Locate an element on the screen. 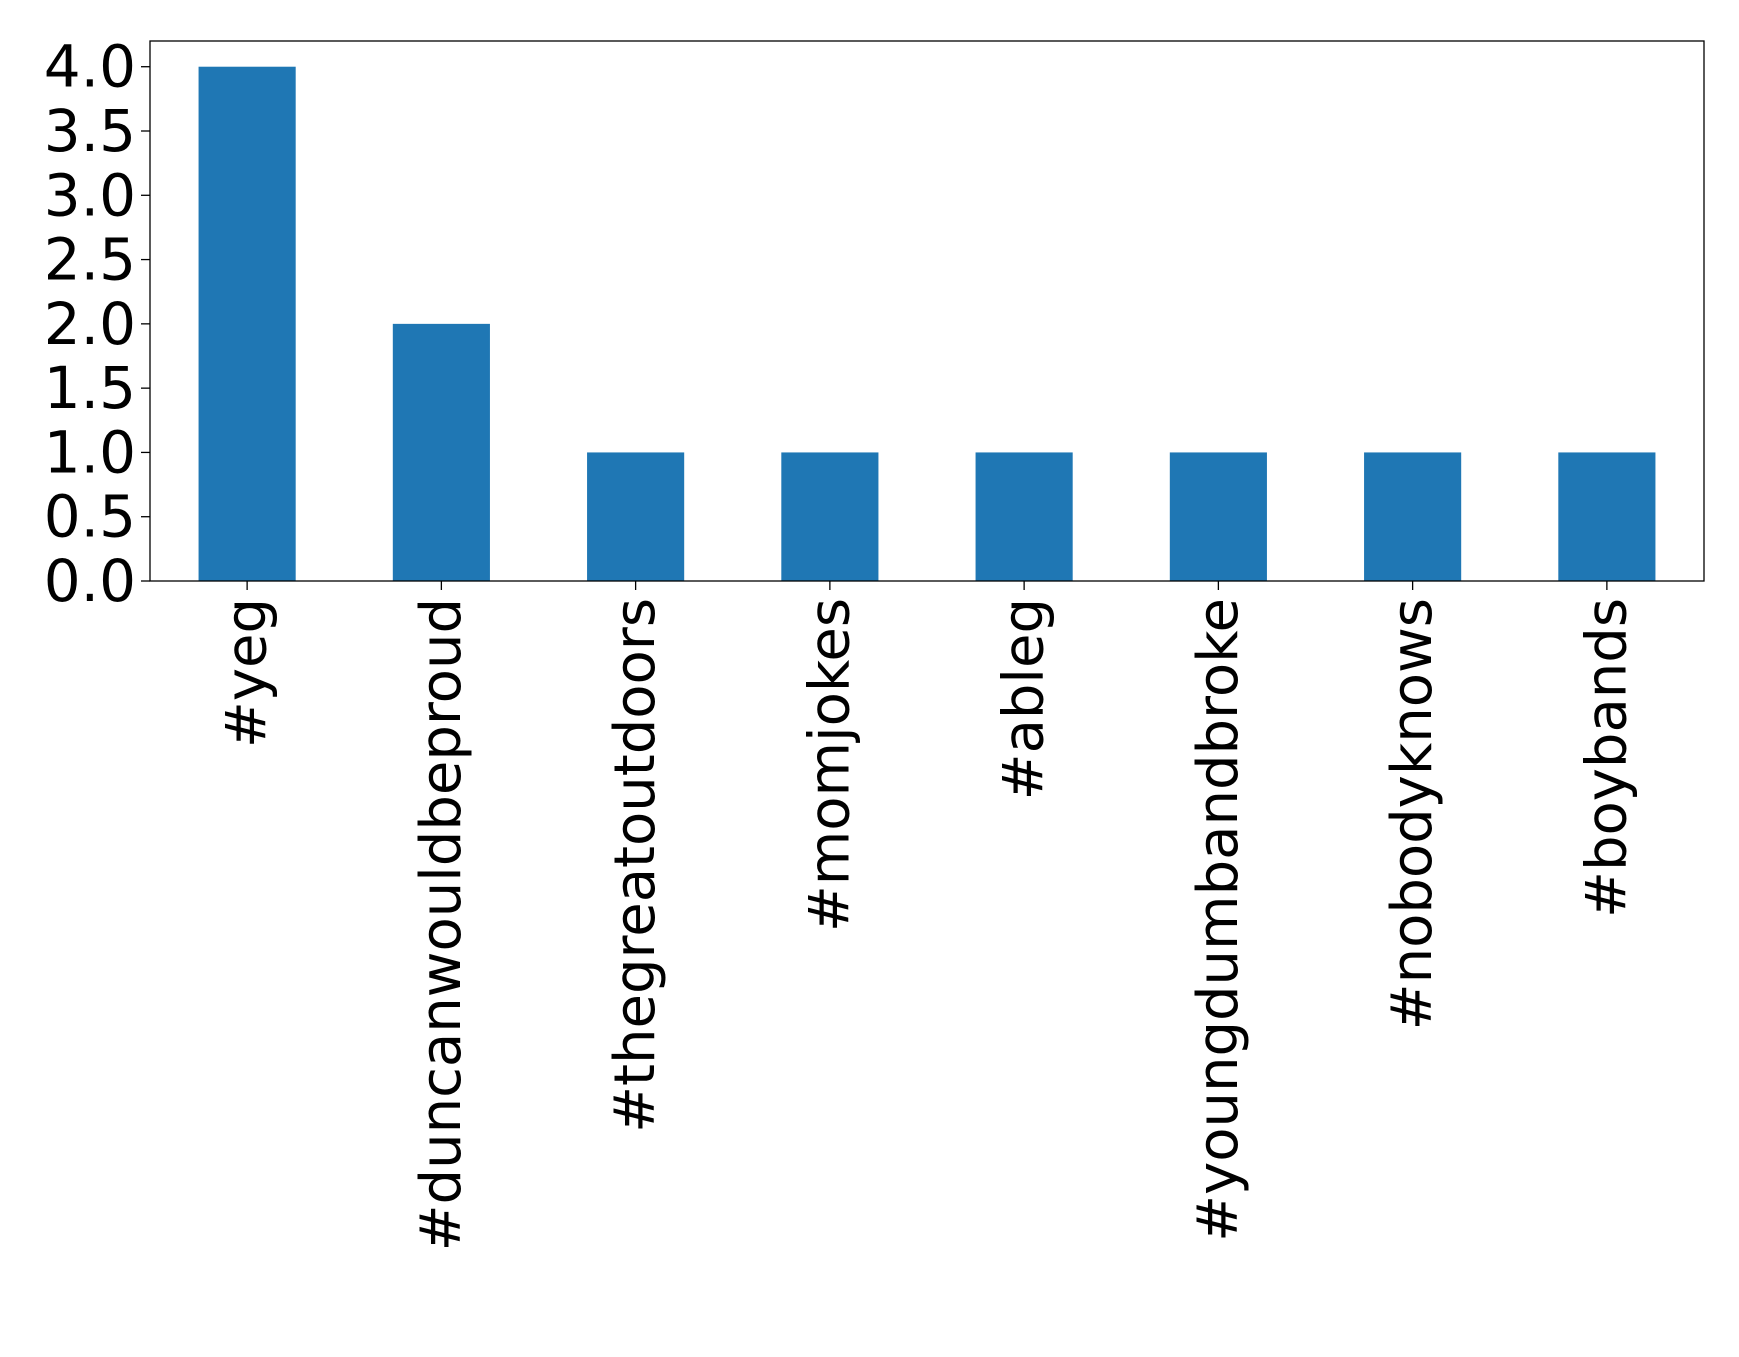  x-tick-label-1: #duncanwouldbeproud is located at coordinates (441, 924).